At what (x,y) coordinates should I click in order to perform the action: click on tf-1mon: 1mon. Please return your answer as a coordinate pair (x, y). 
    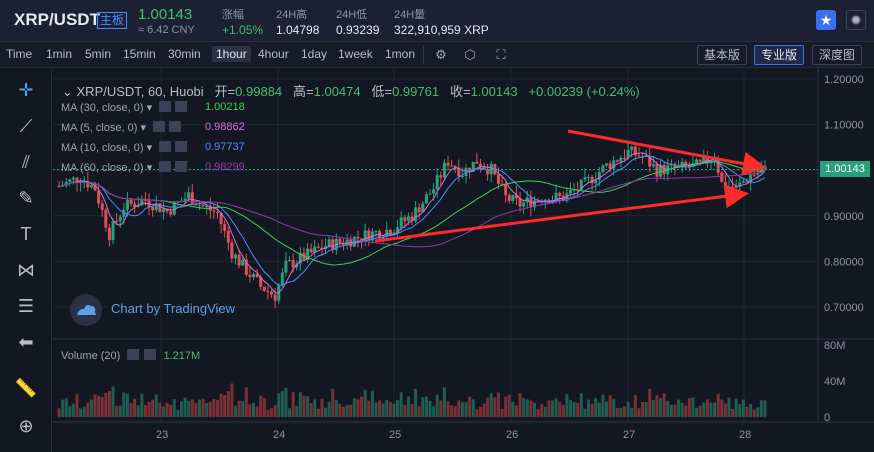
    Looking at the image, I should click on (400, 54).